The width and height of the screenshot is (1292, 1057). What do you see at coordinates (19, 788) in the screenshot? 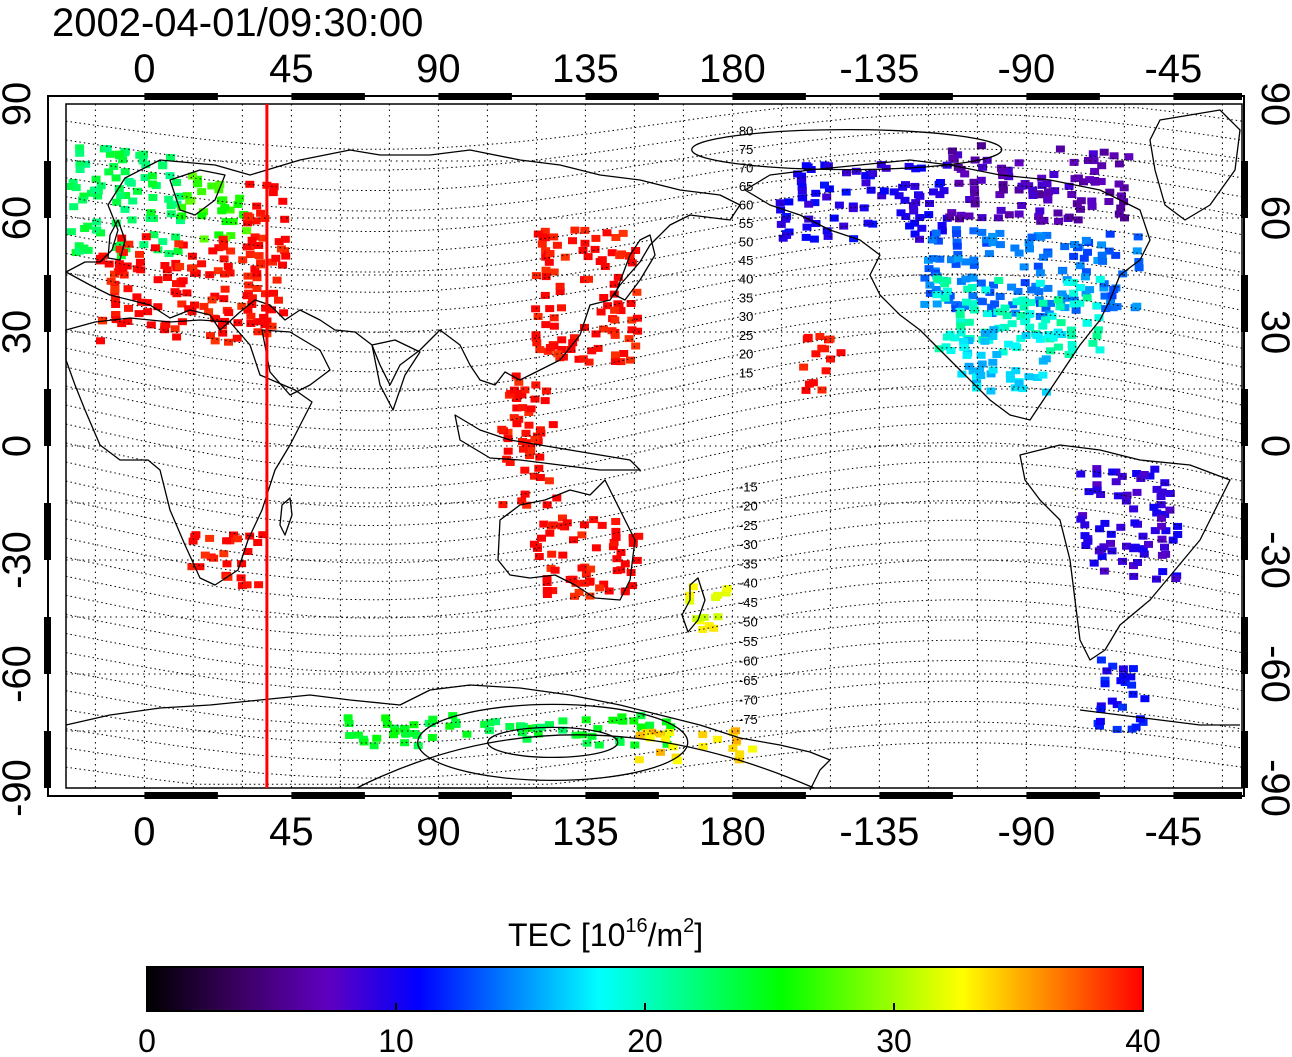
I see `y-tick-label-left: -90` at bounding box center [19, 788].